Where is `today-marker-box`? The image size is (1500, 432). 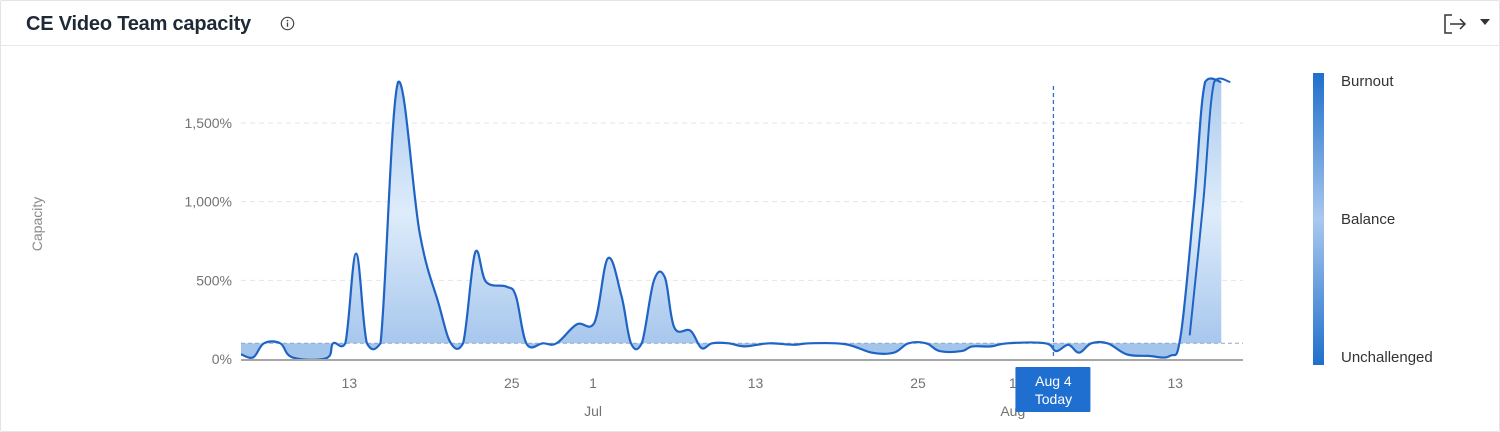 today-marker-box is located at coordinates (1053, 389).